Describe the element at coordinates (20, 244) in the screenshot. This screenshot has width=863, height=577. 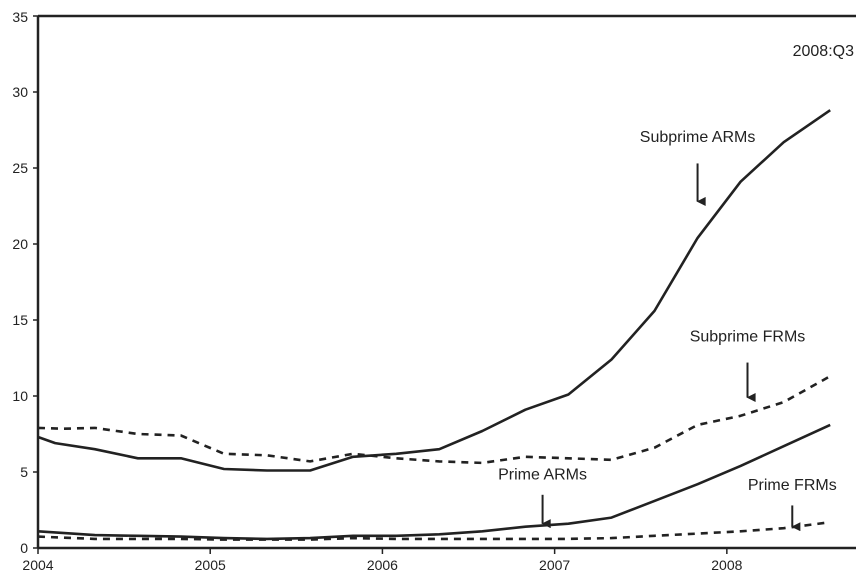
I see `y-tick-label: 20` at that location.